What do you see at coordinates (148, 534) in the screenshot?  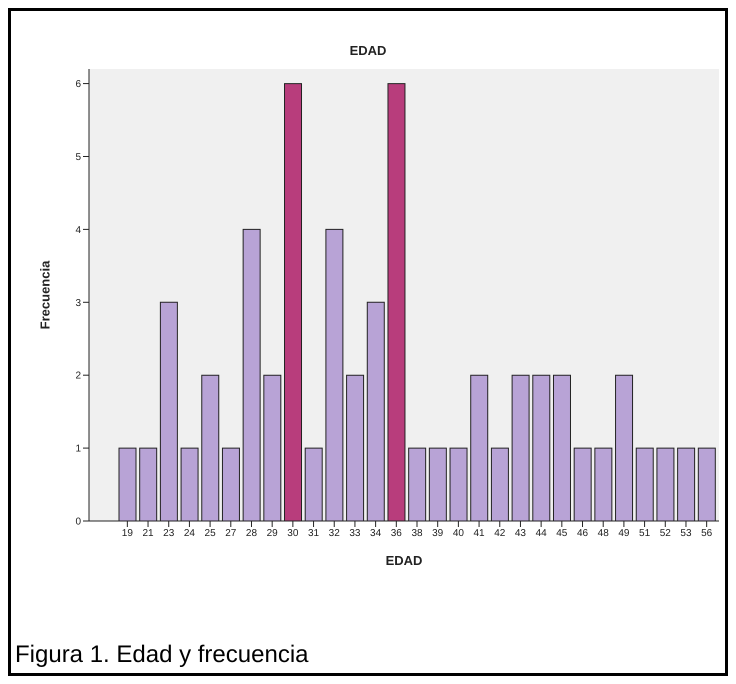 I see `x-tick-label: 21` at bounding box center [148, 534].